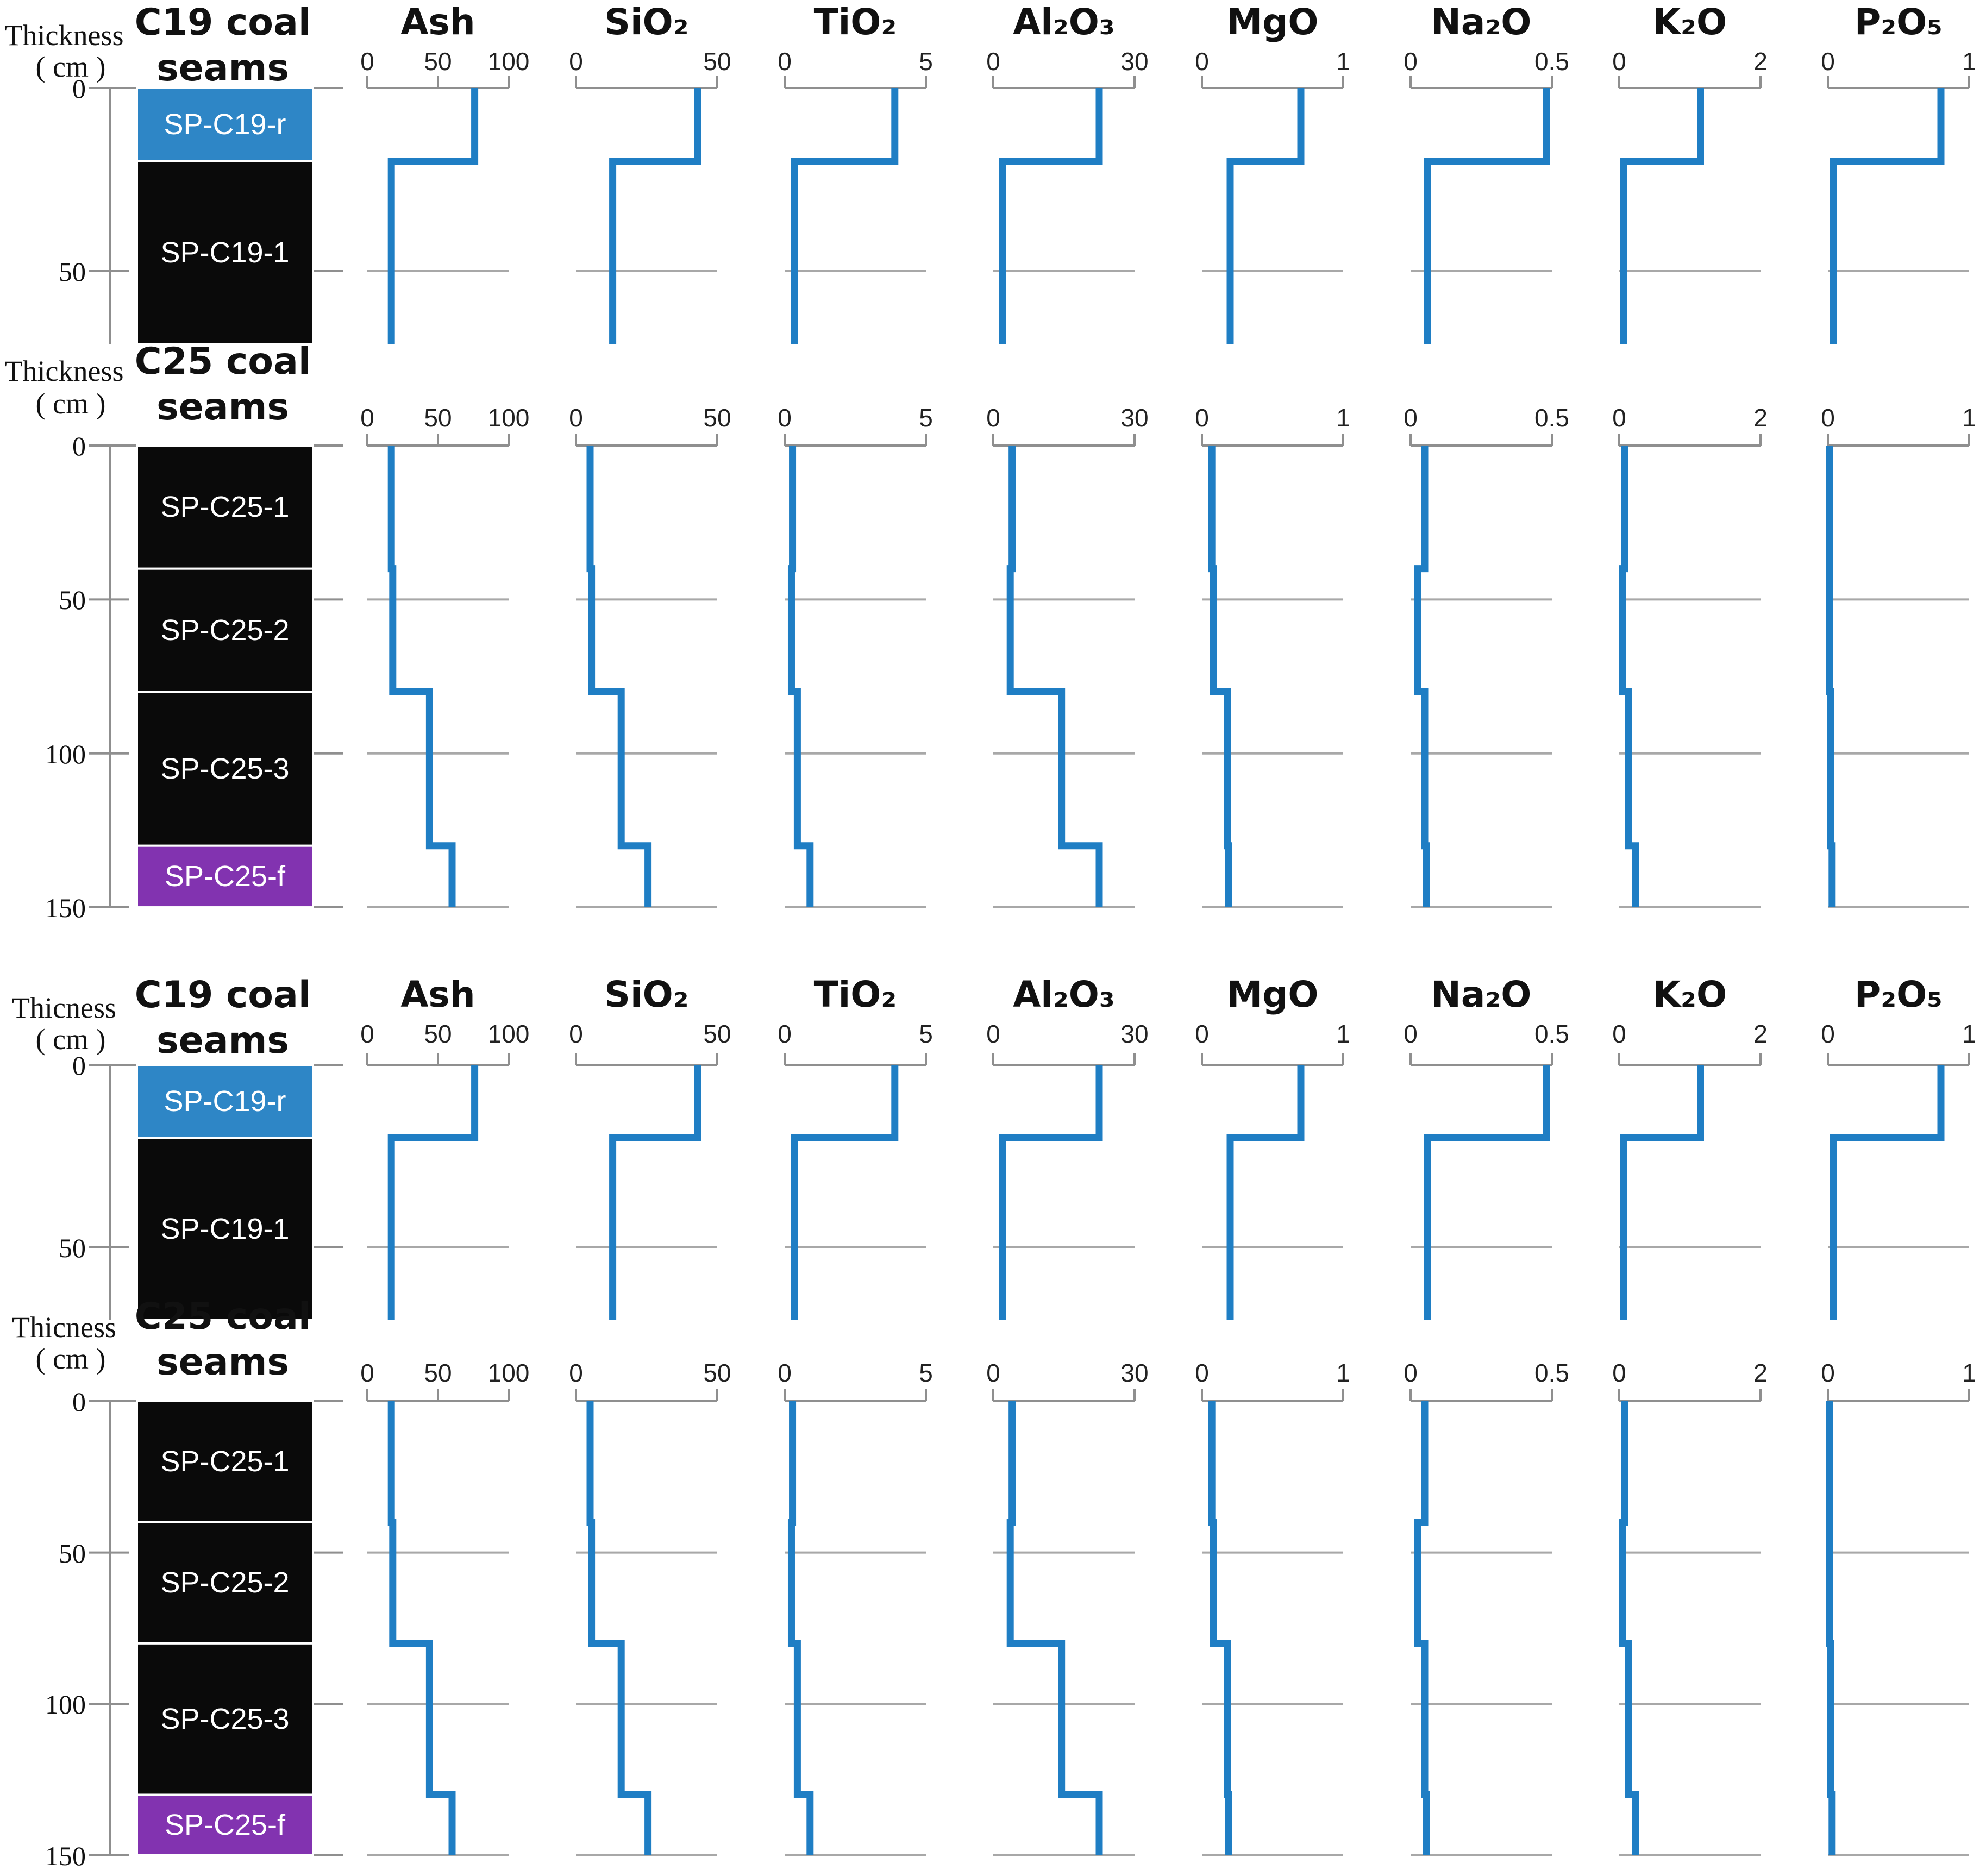  I want to click on panel-title: TiO₂, so click(855, 994).